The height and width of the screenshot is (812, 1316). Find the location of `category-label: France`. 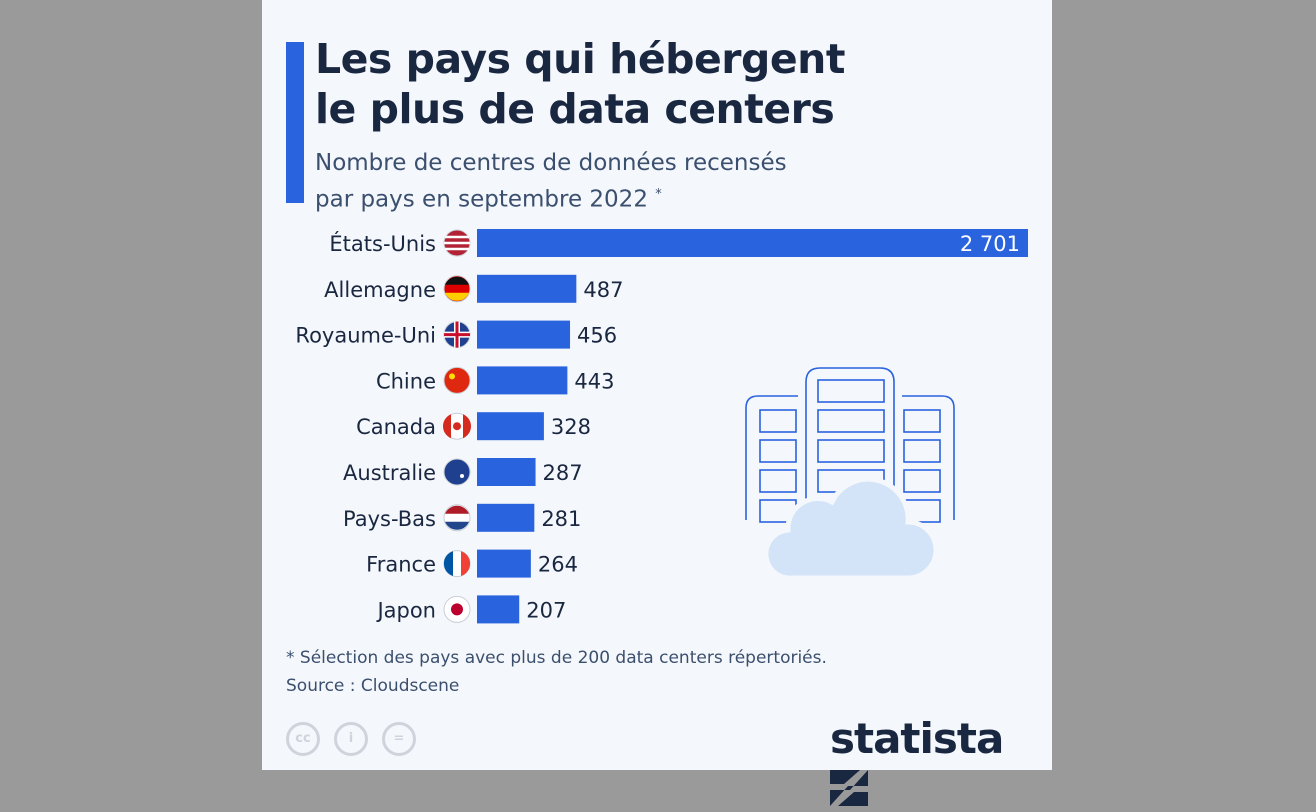

category-label: France is located at coordinates (401, 565).